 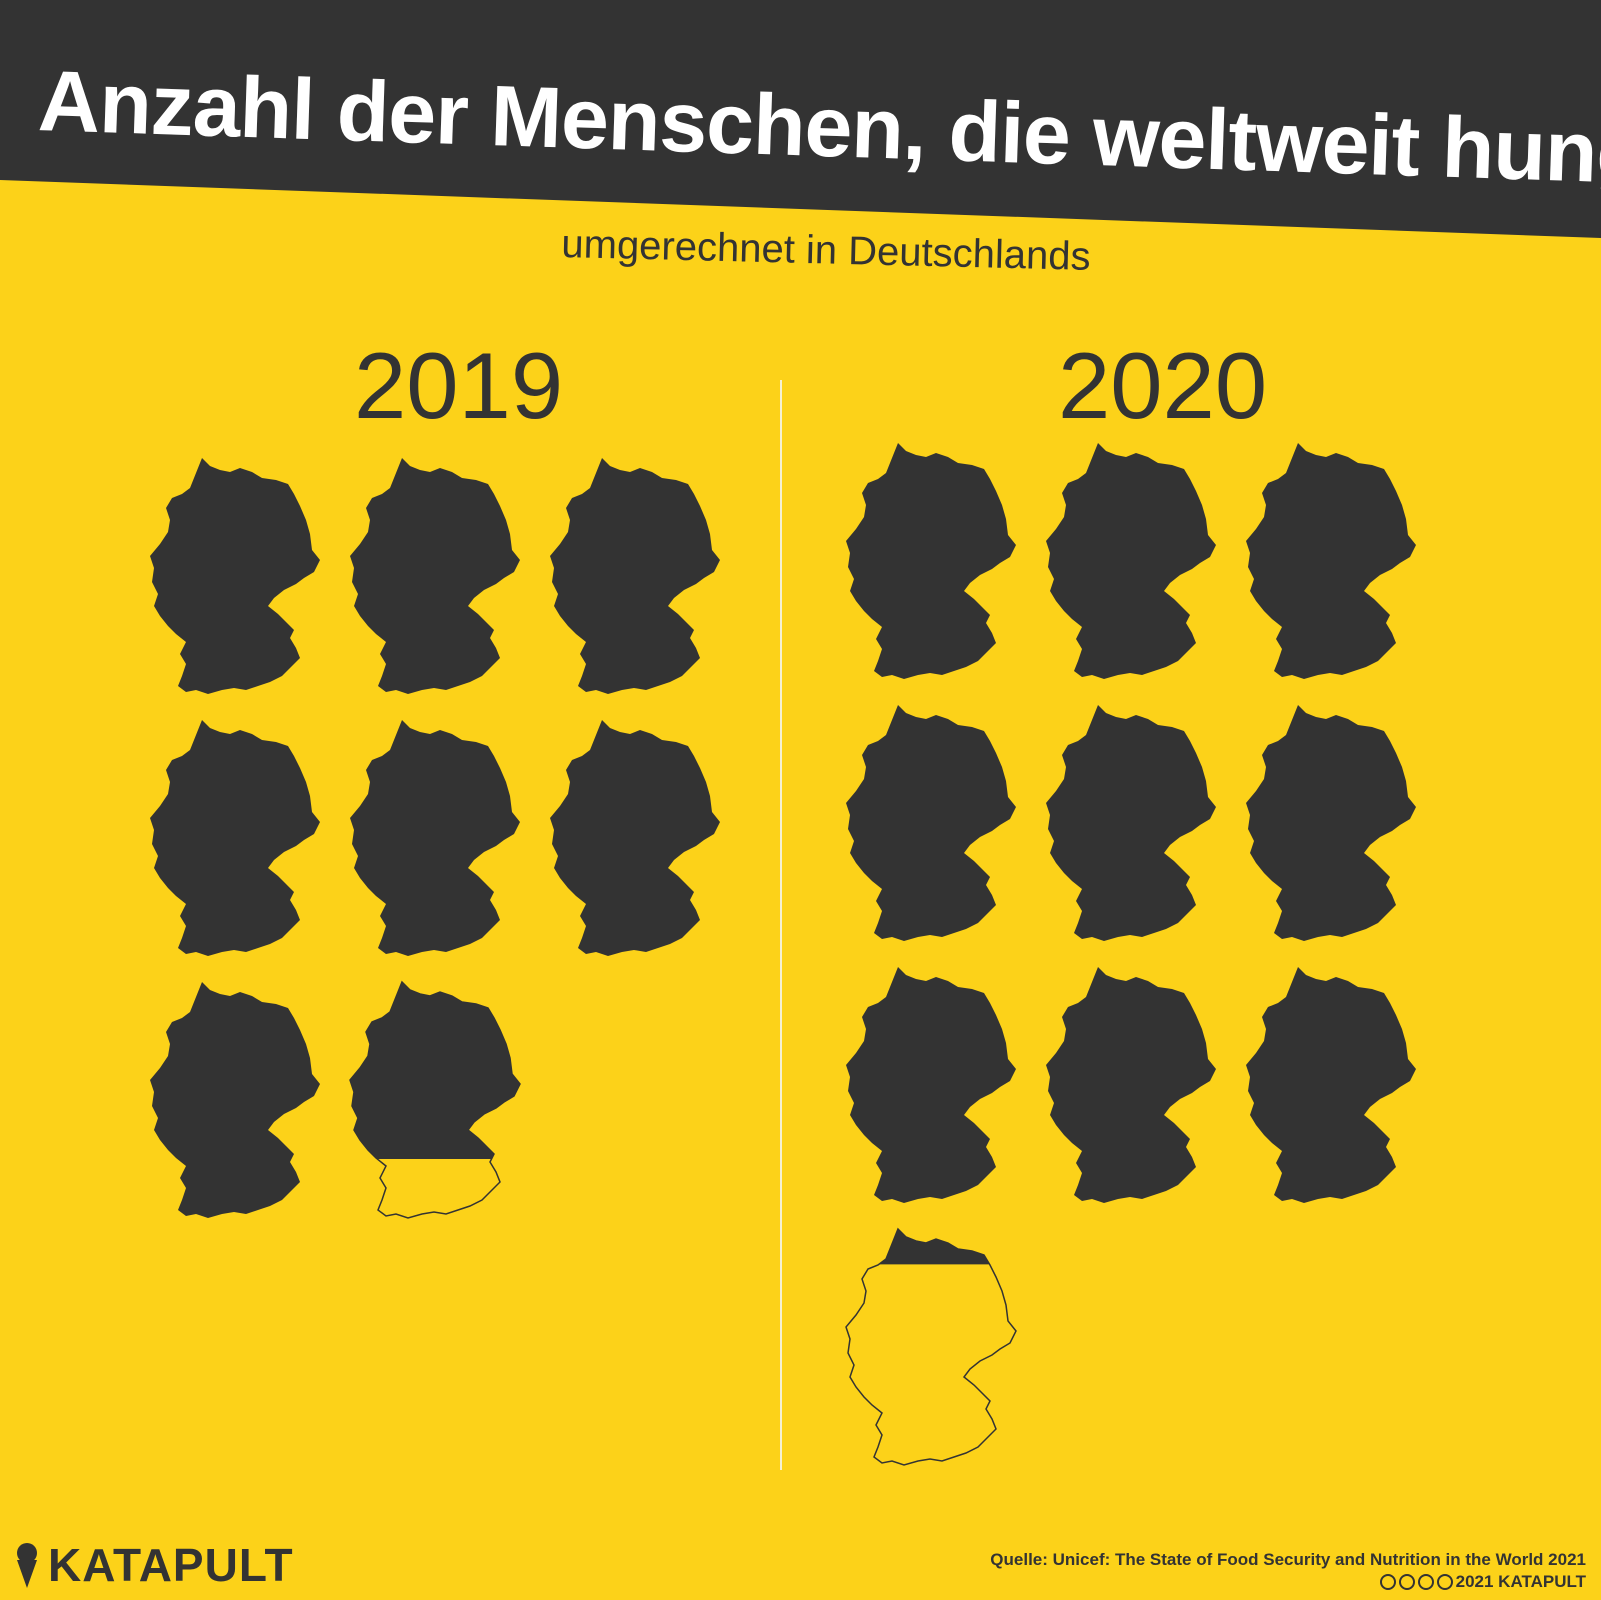 I want to click on brand-logo: KATAPULT, so click(x=154, y=1565).